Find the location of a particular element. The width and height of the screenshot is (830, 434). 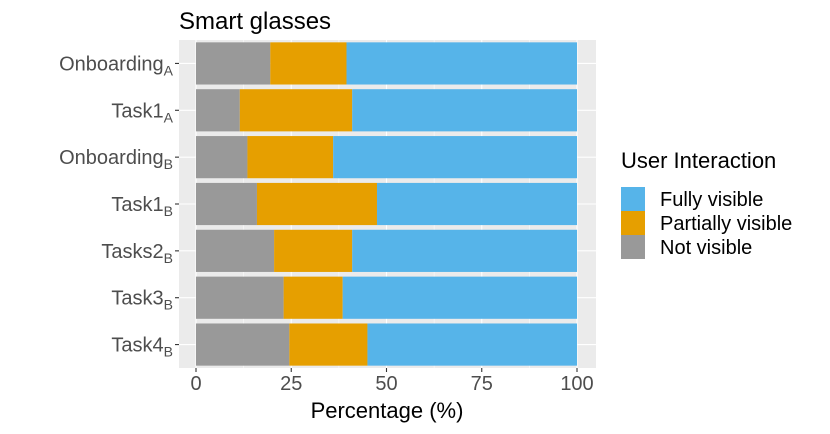

x-axis-title: Percentage (%) is located at coordinates (387, 410).